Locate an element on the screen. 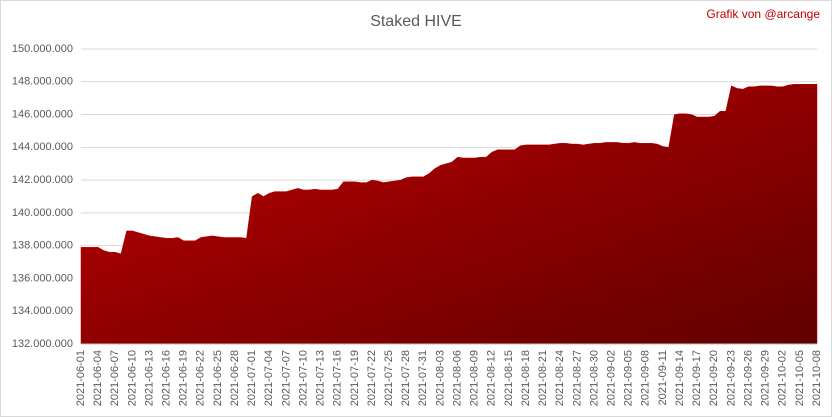 The height and width of the screenshot is (417, 832). y-tick-label: 136.000.000 is located at coordinates (42, 278).